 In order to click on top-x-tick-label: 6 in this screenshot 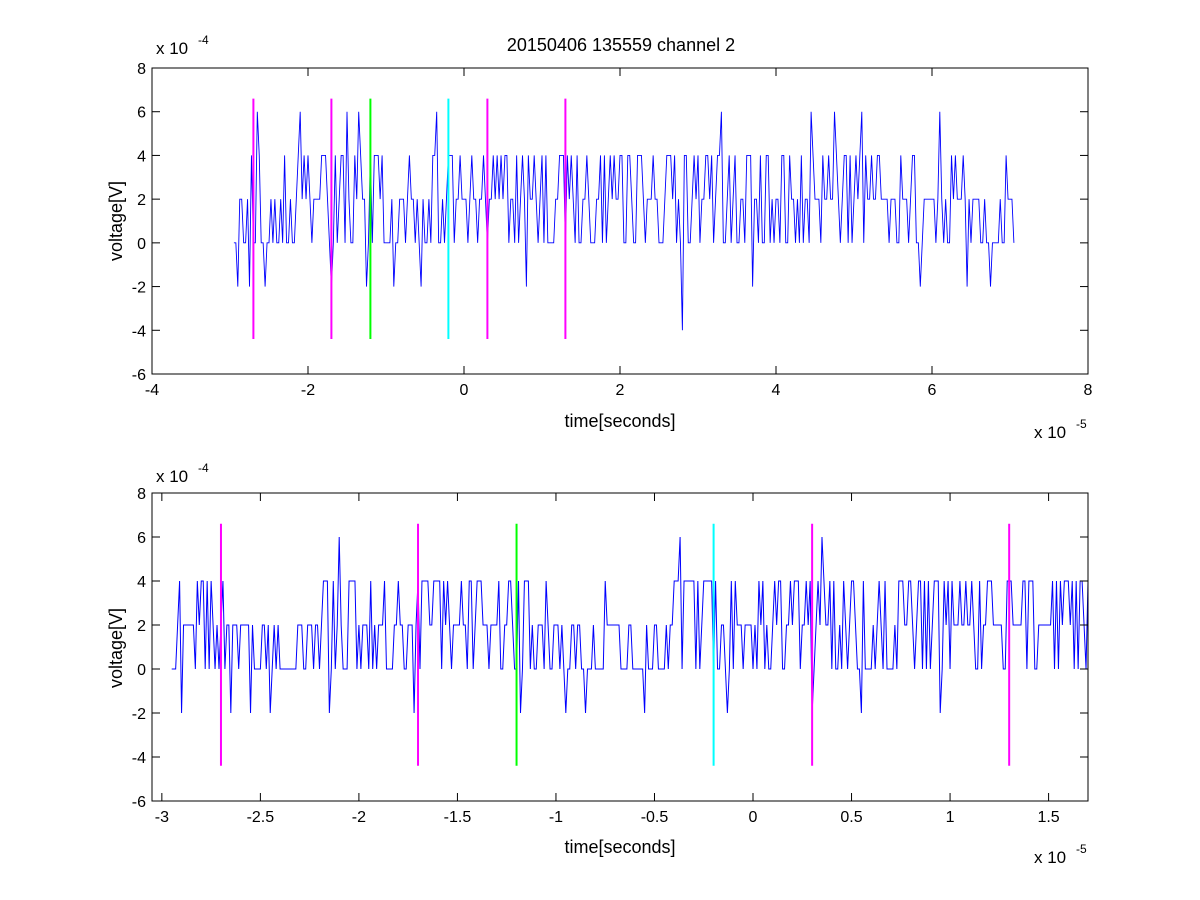, I will do `click(932, 390)`.